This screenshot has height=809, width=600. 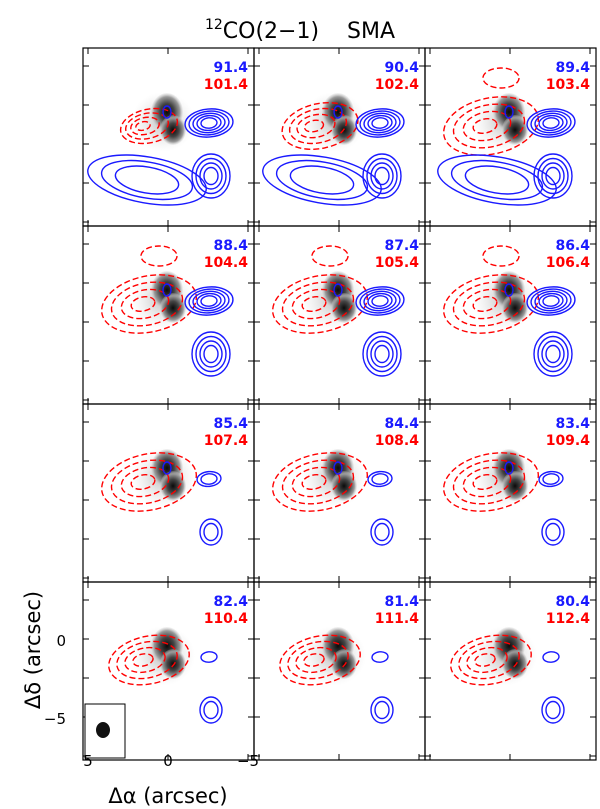 What do you see at coordinates (167, 796) in the screenshot?
I see `x-axis-label: Δα (arcsec)` at bounding box center [167, 796].